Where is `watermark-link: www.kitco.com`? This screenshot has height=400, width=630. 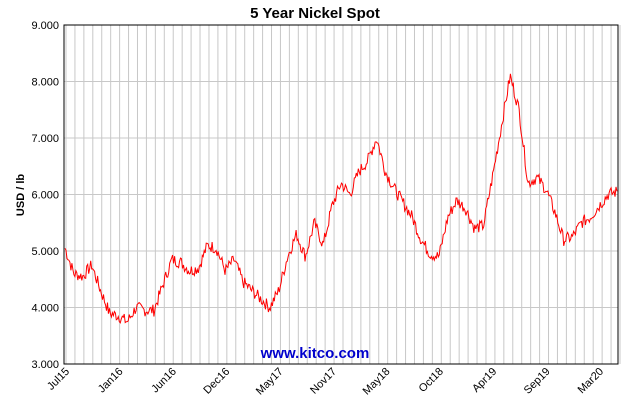 watermark-link: www.kitco.com is located at coordinates (315, 353).